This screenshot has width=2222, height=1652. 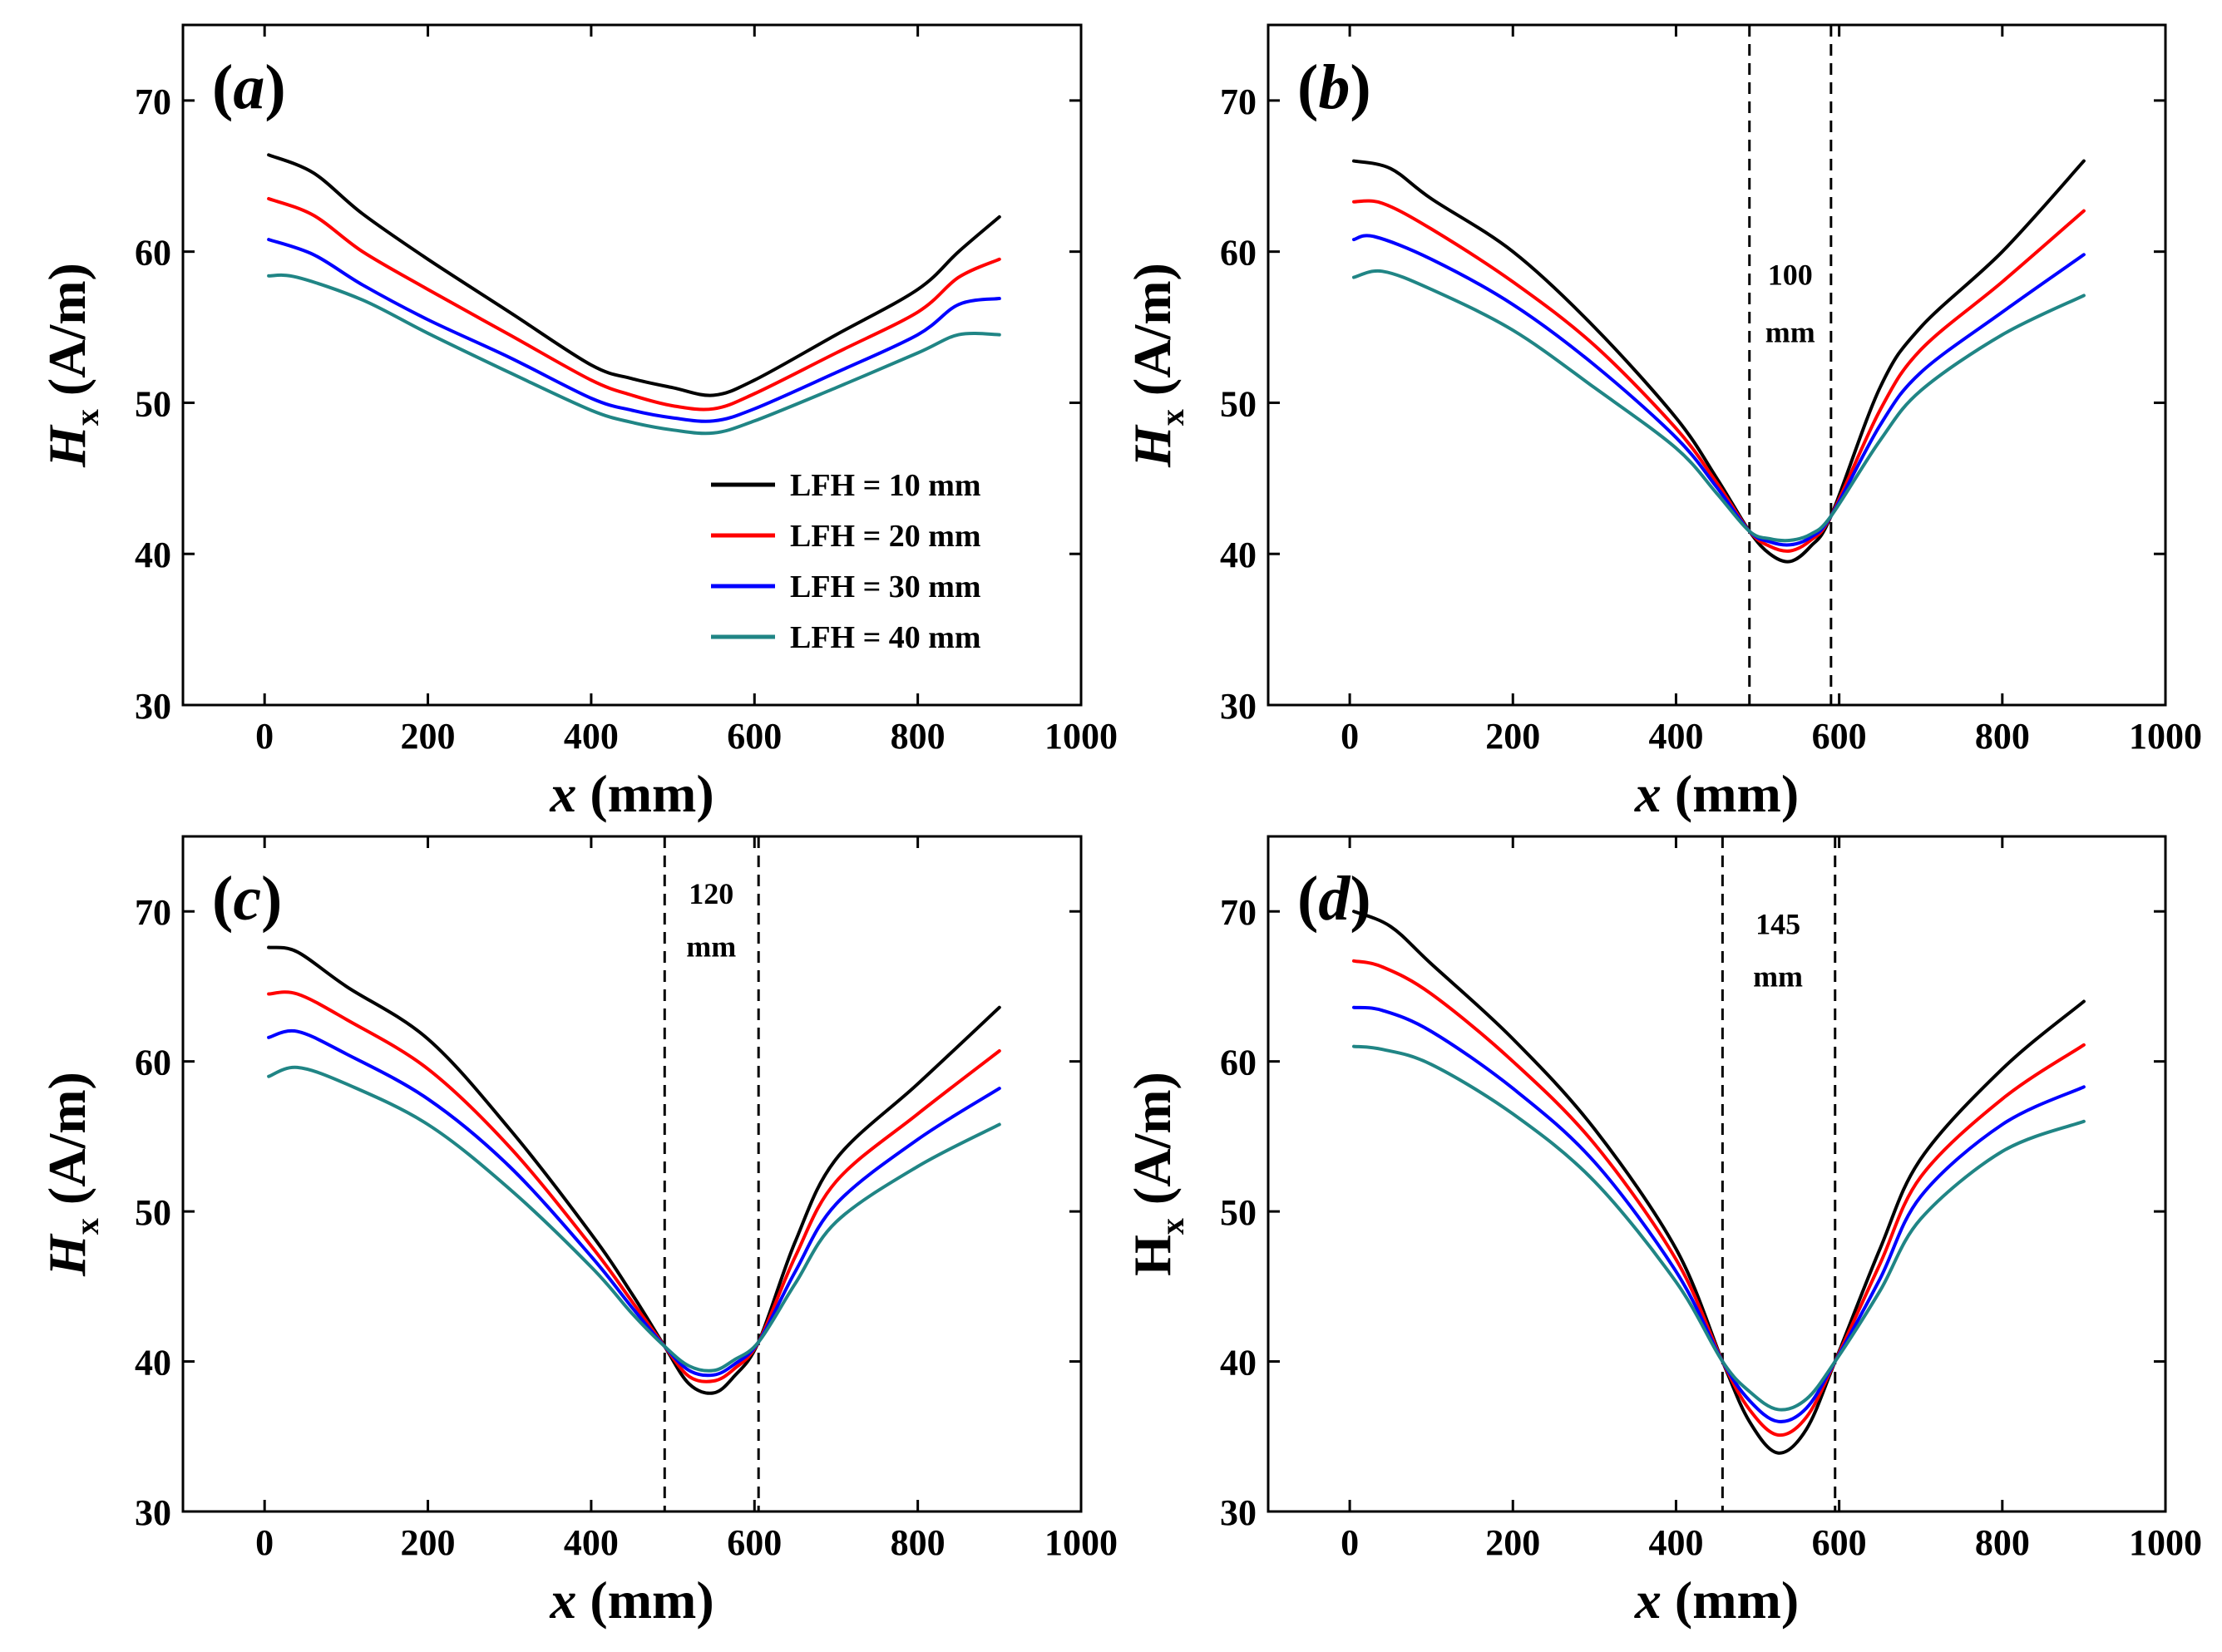 What do you see at coordinates (886, 485) in the screenshot?
I see `legend-label: LFH = 10 mm` at bounding box center [886, 485].